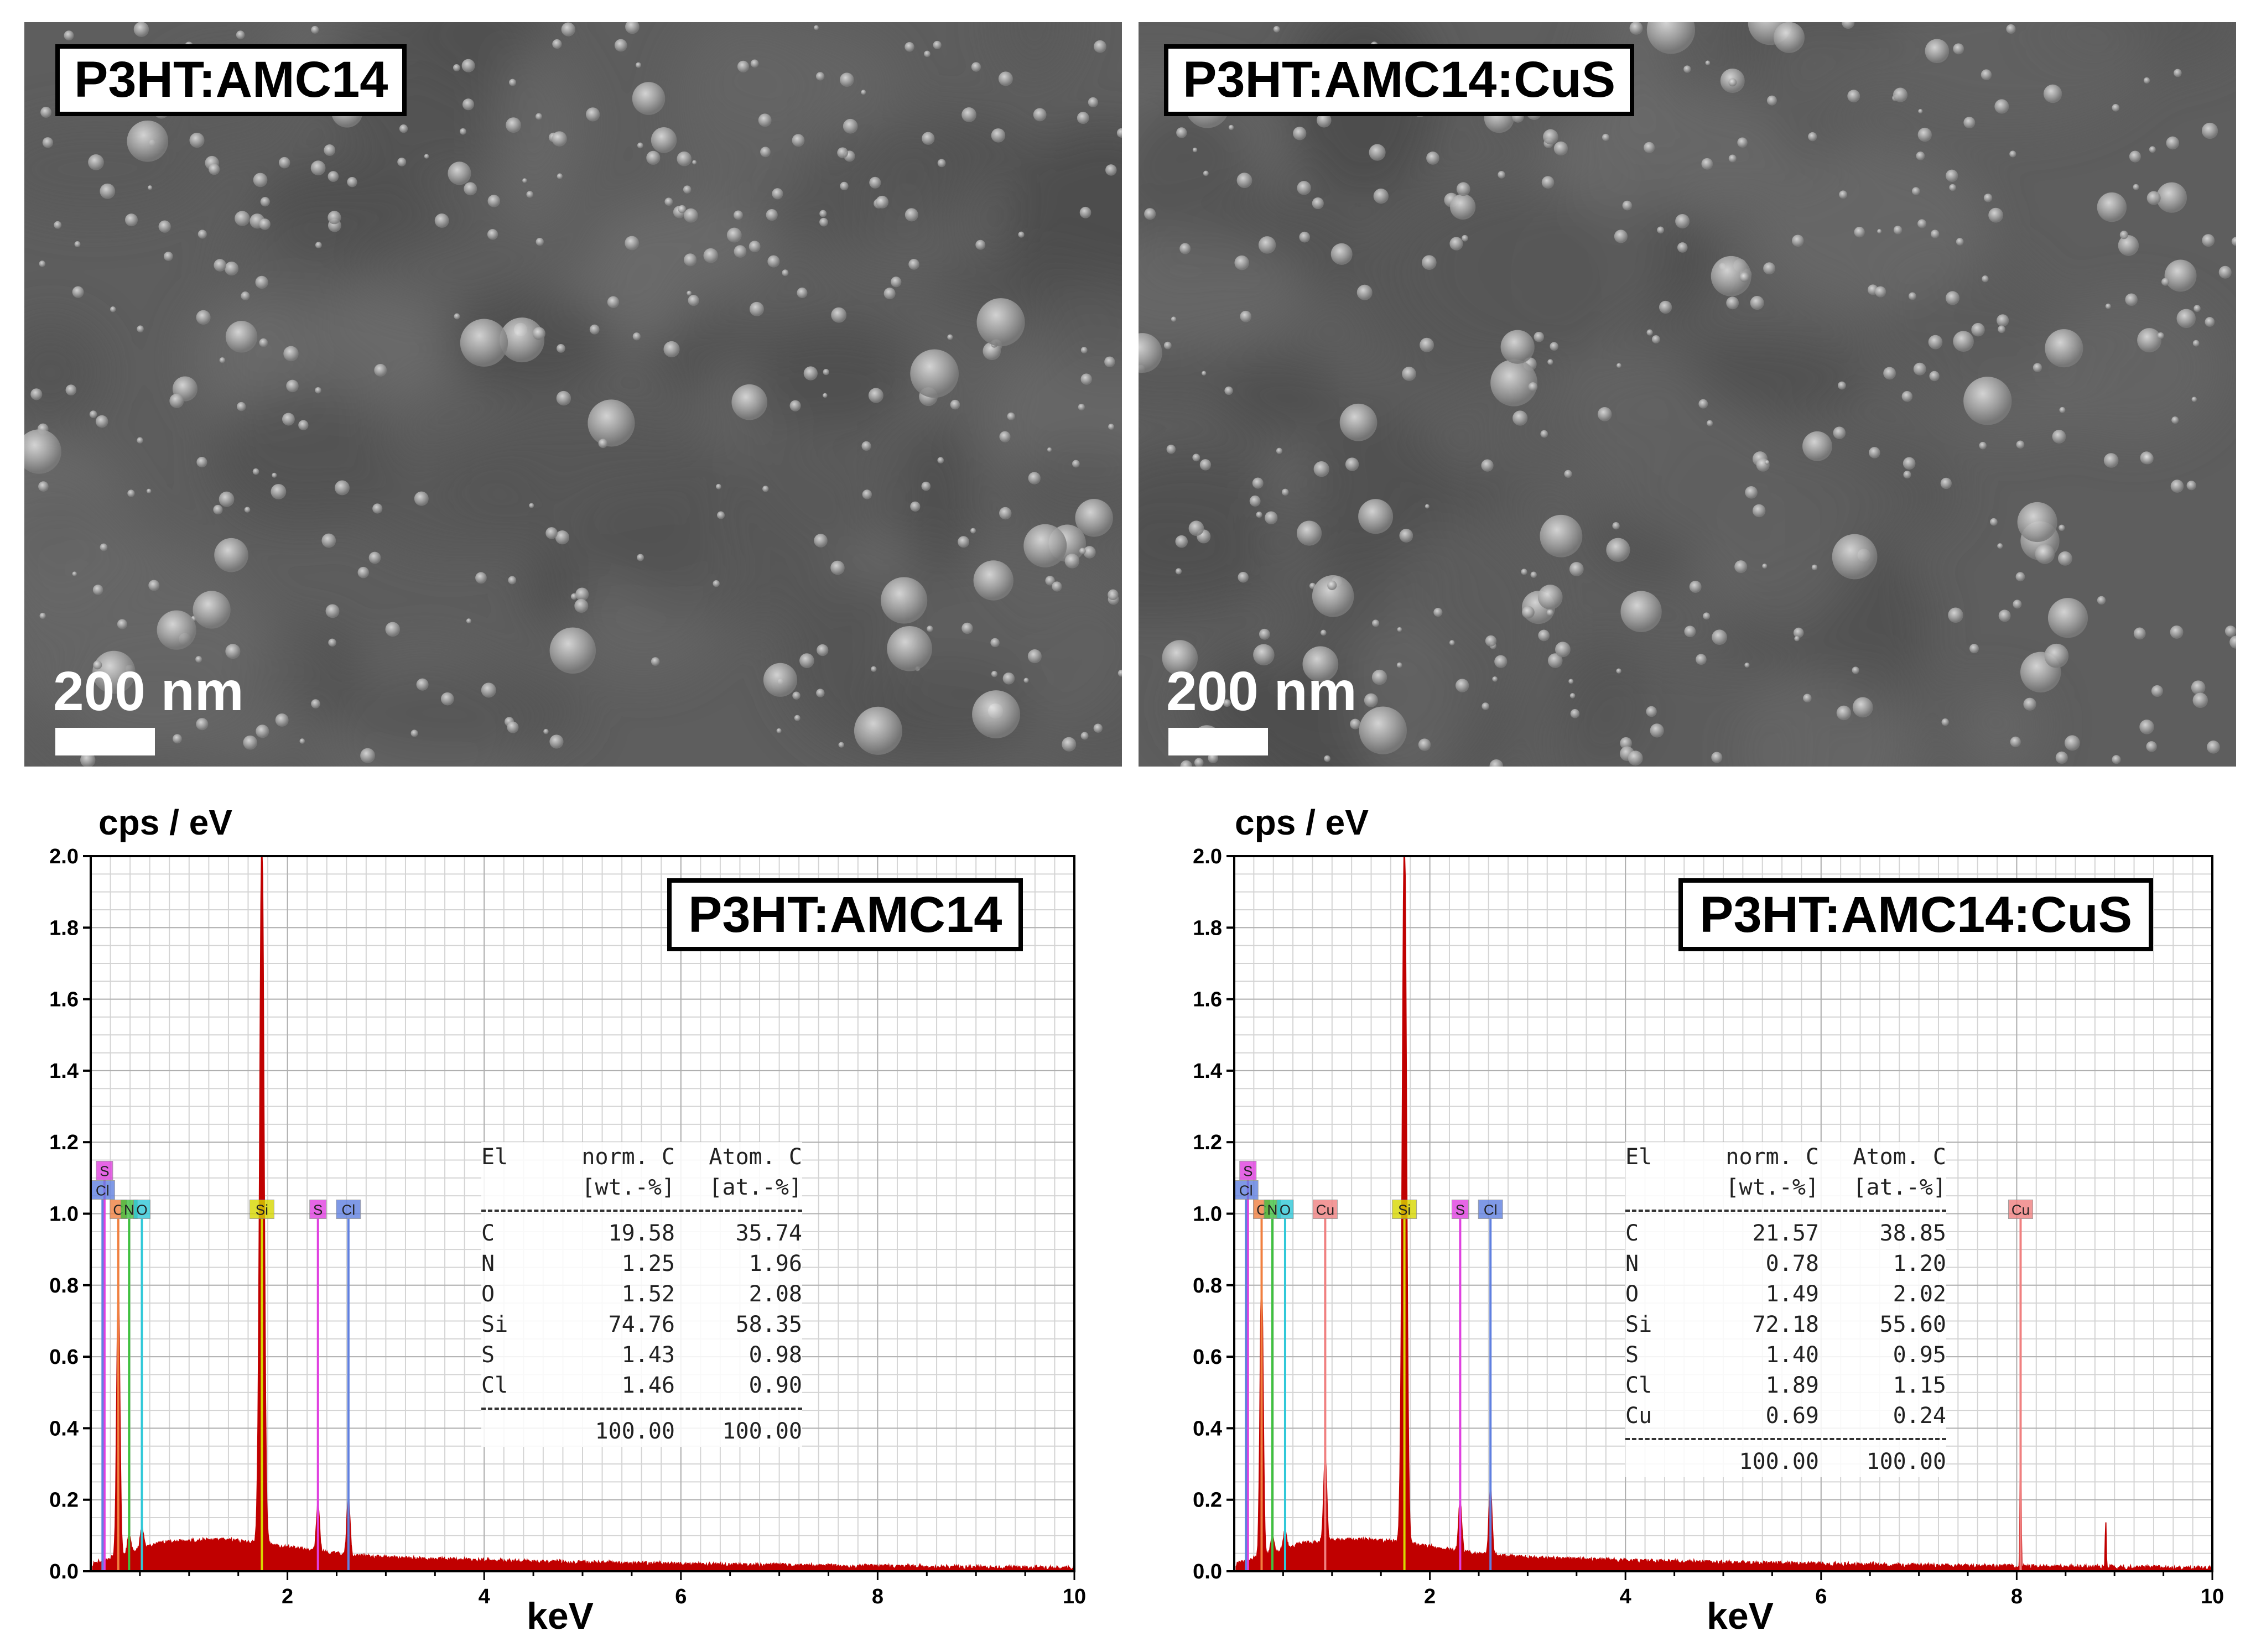  I want to click on table-row: N 0.78 1.20, so click(1785, 1263).